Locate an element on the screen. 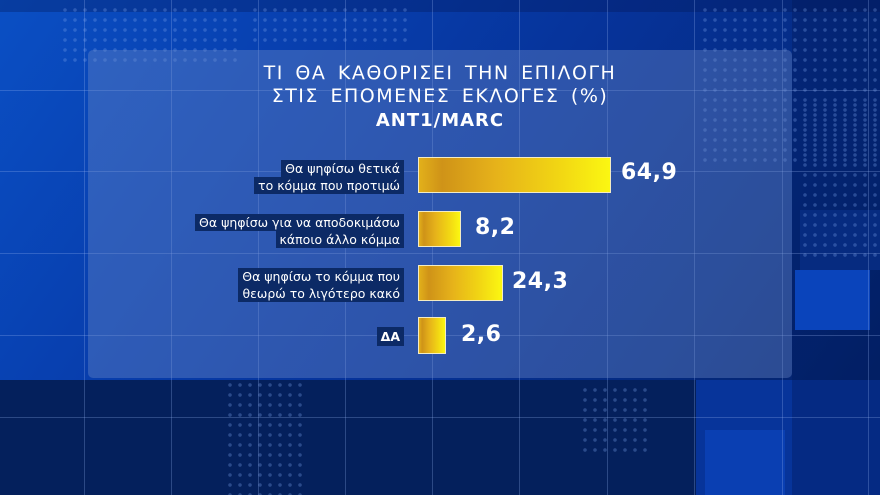  bar-label-line: Θα ψηφίσω για να αποδοκιμάσω is located at coordinates (299, 222).